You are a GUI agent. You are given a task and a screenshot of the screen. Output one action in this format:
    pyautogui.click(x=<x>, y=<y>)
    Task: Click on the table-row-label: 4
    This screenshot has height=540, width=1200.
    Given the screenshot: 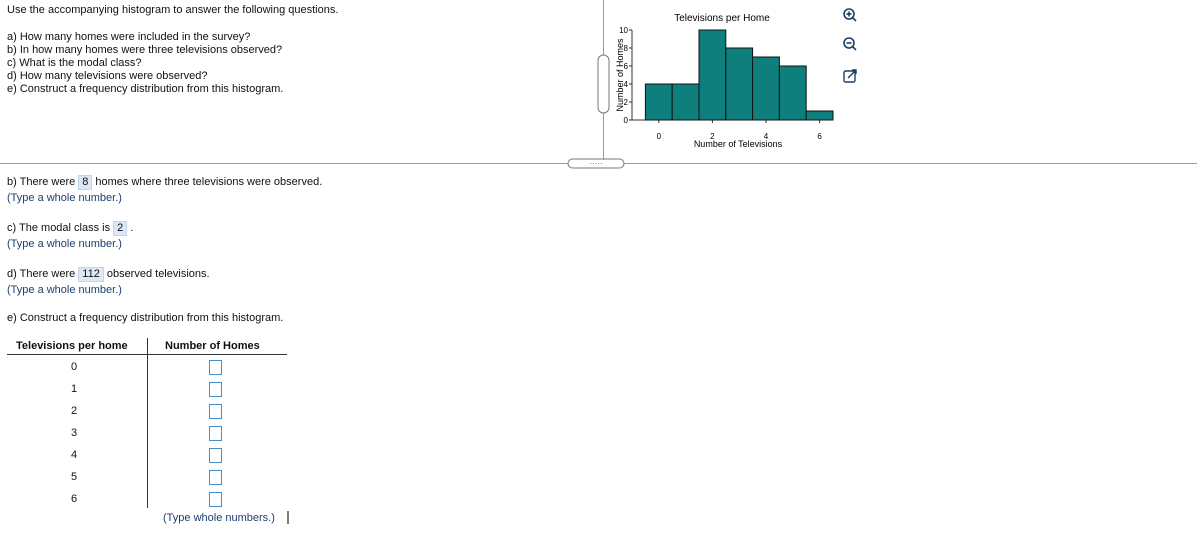 What is the action you would take?
    pyautogui.click(x=74, y=455)
    